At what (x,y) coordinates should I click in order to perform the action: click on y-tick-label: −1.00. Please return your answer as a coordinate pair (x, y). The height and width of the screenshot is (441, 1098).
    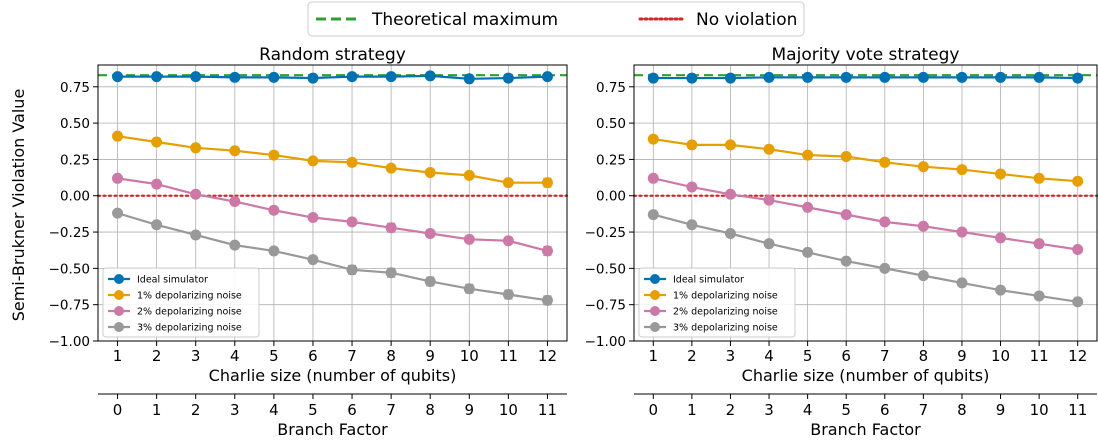
    Looking at the image, I should click on (69, 342).